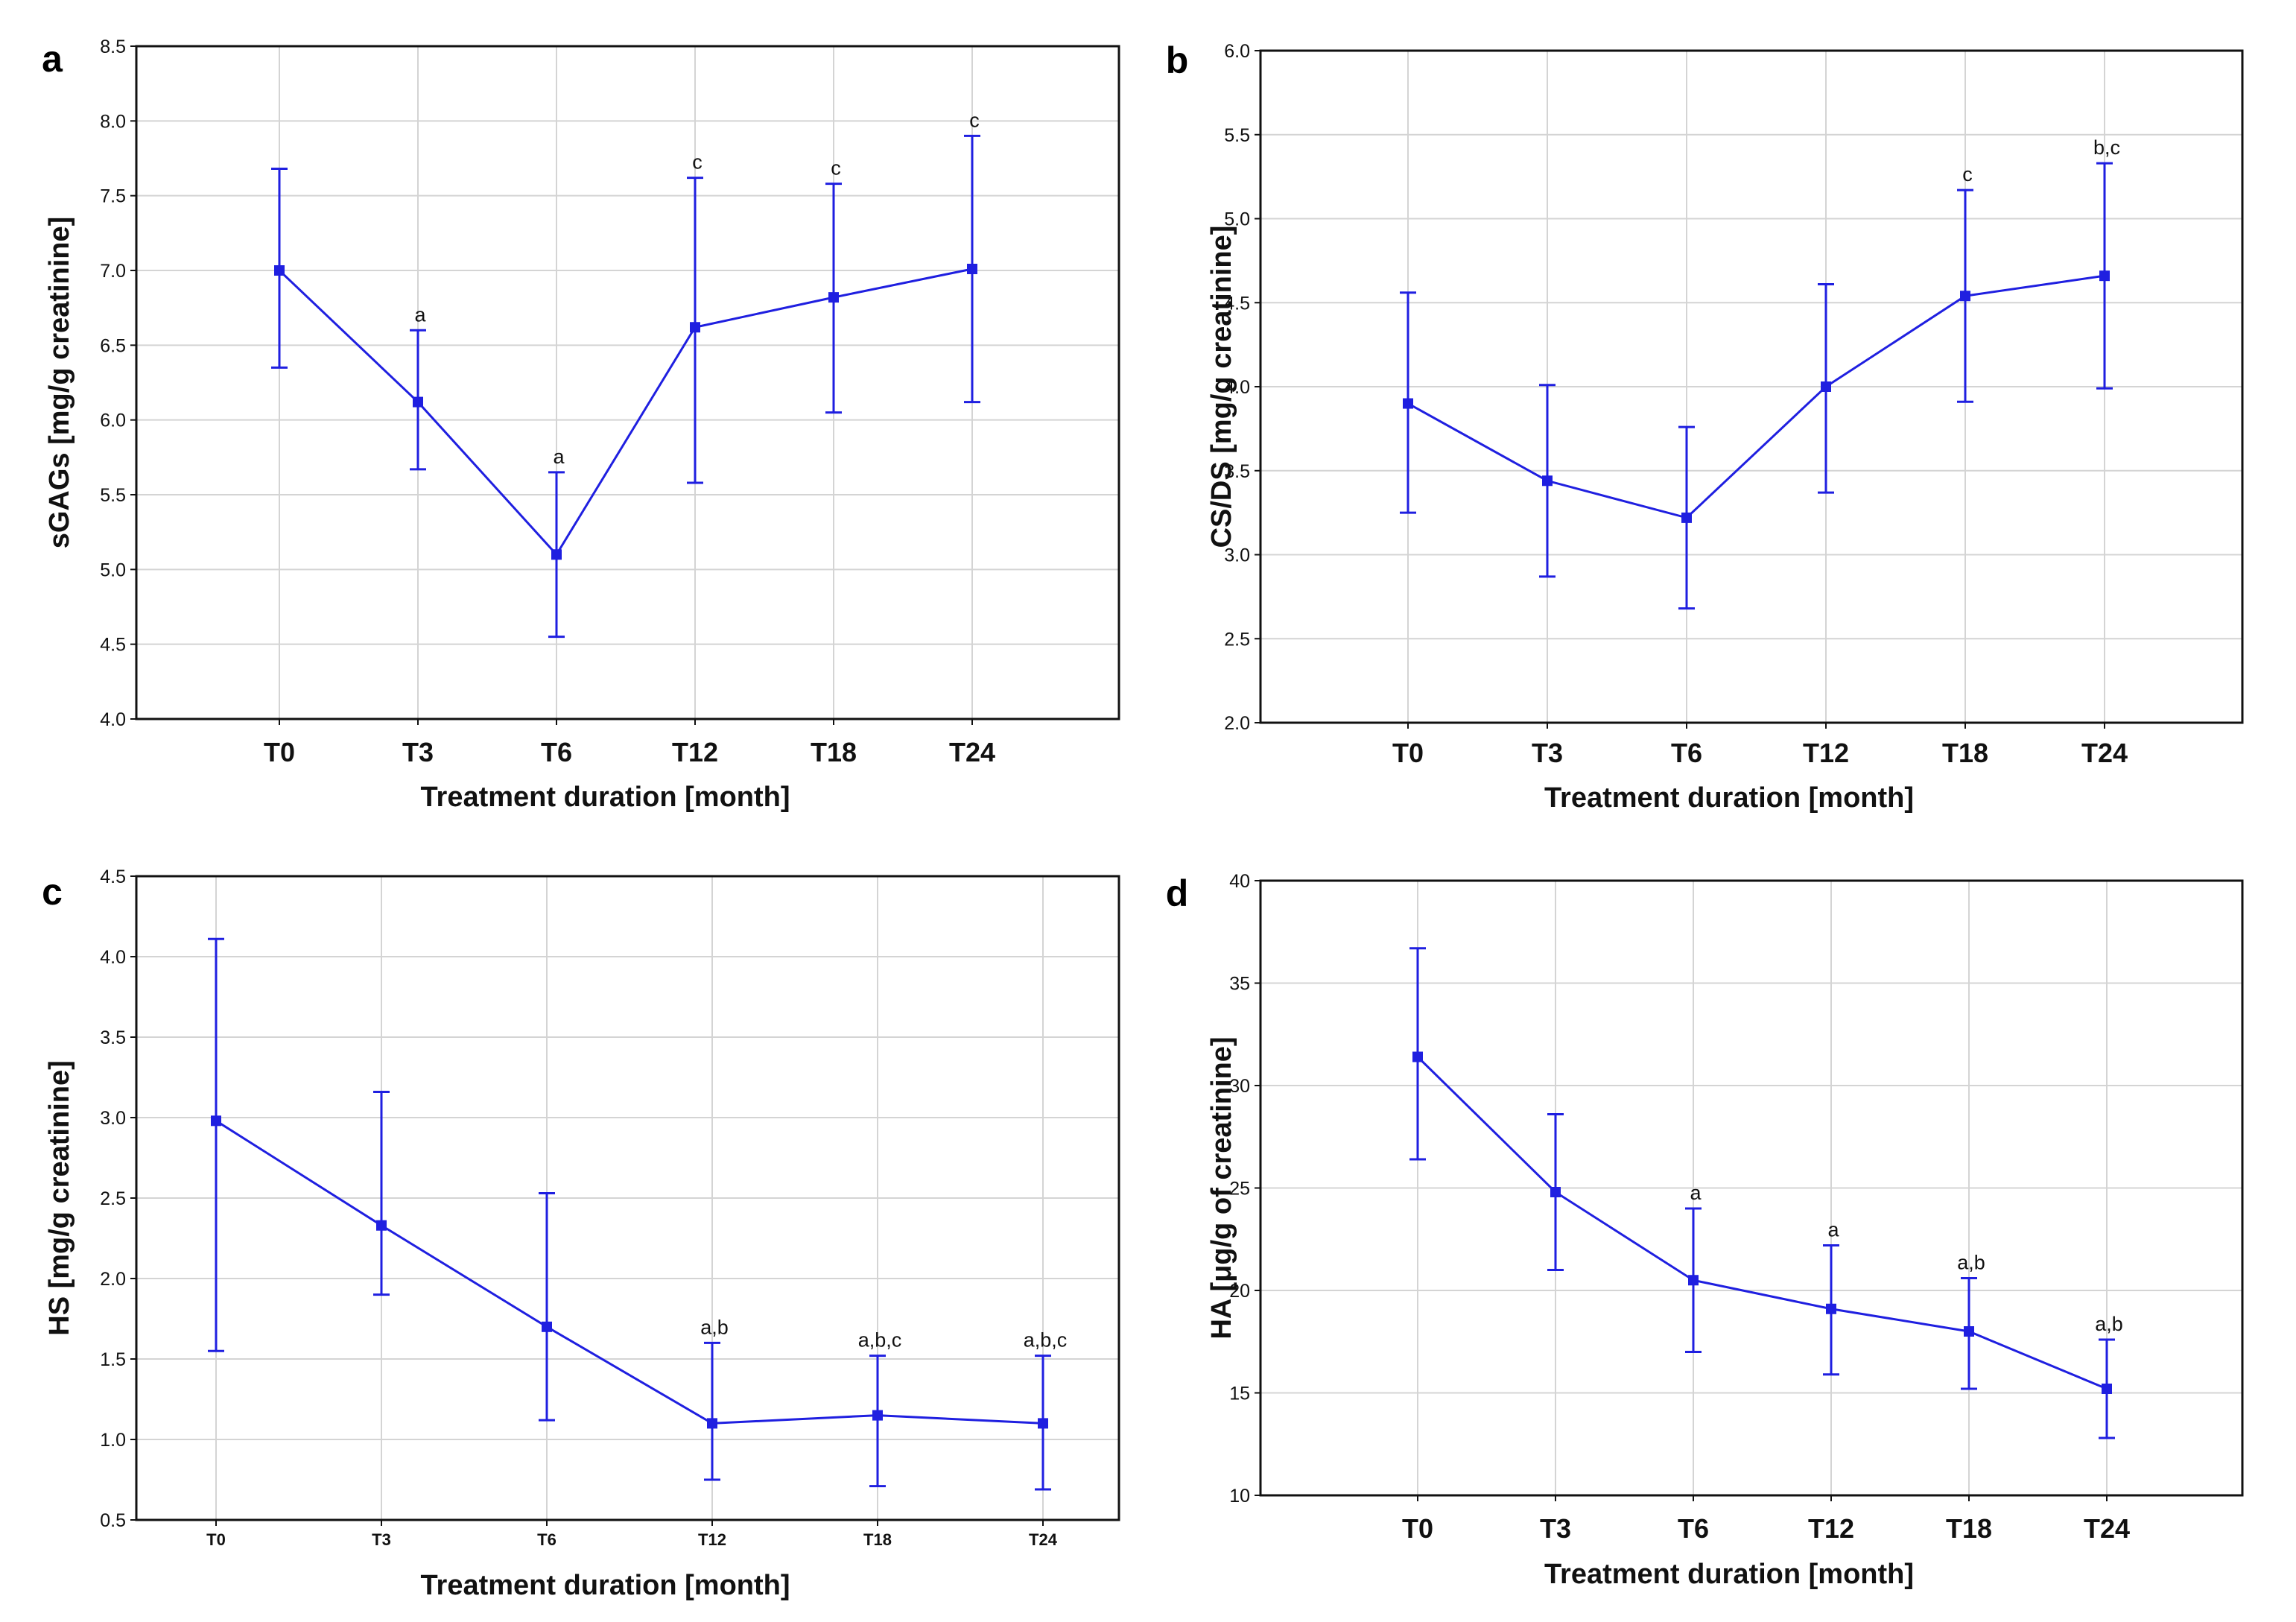 The width and height of the screenshot is (2296, 1622). What do you see at coordinates (1239, 1087) in the screenshot?
I see `y-tick-label: 30` at bounding box center [1239, 1087].